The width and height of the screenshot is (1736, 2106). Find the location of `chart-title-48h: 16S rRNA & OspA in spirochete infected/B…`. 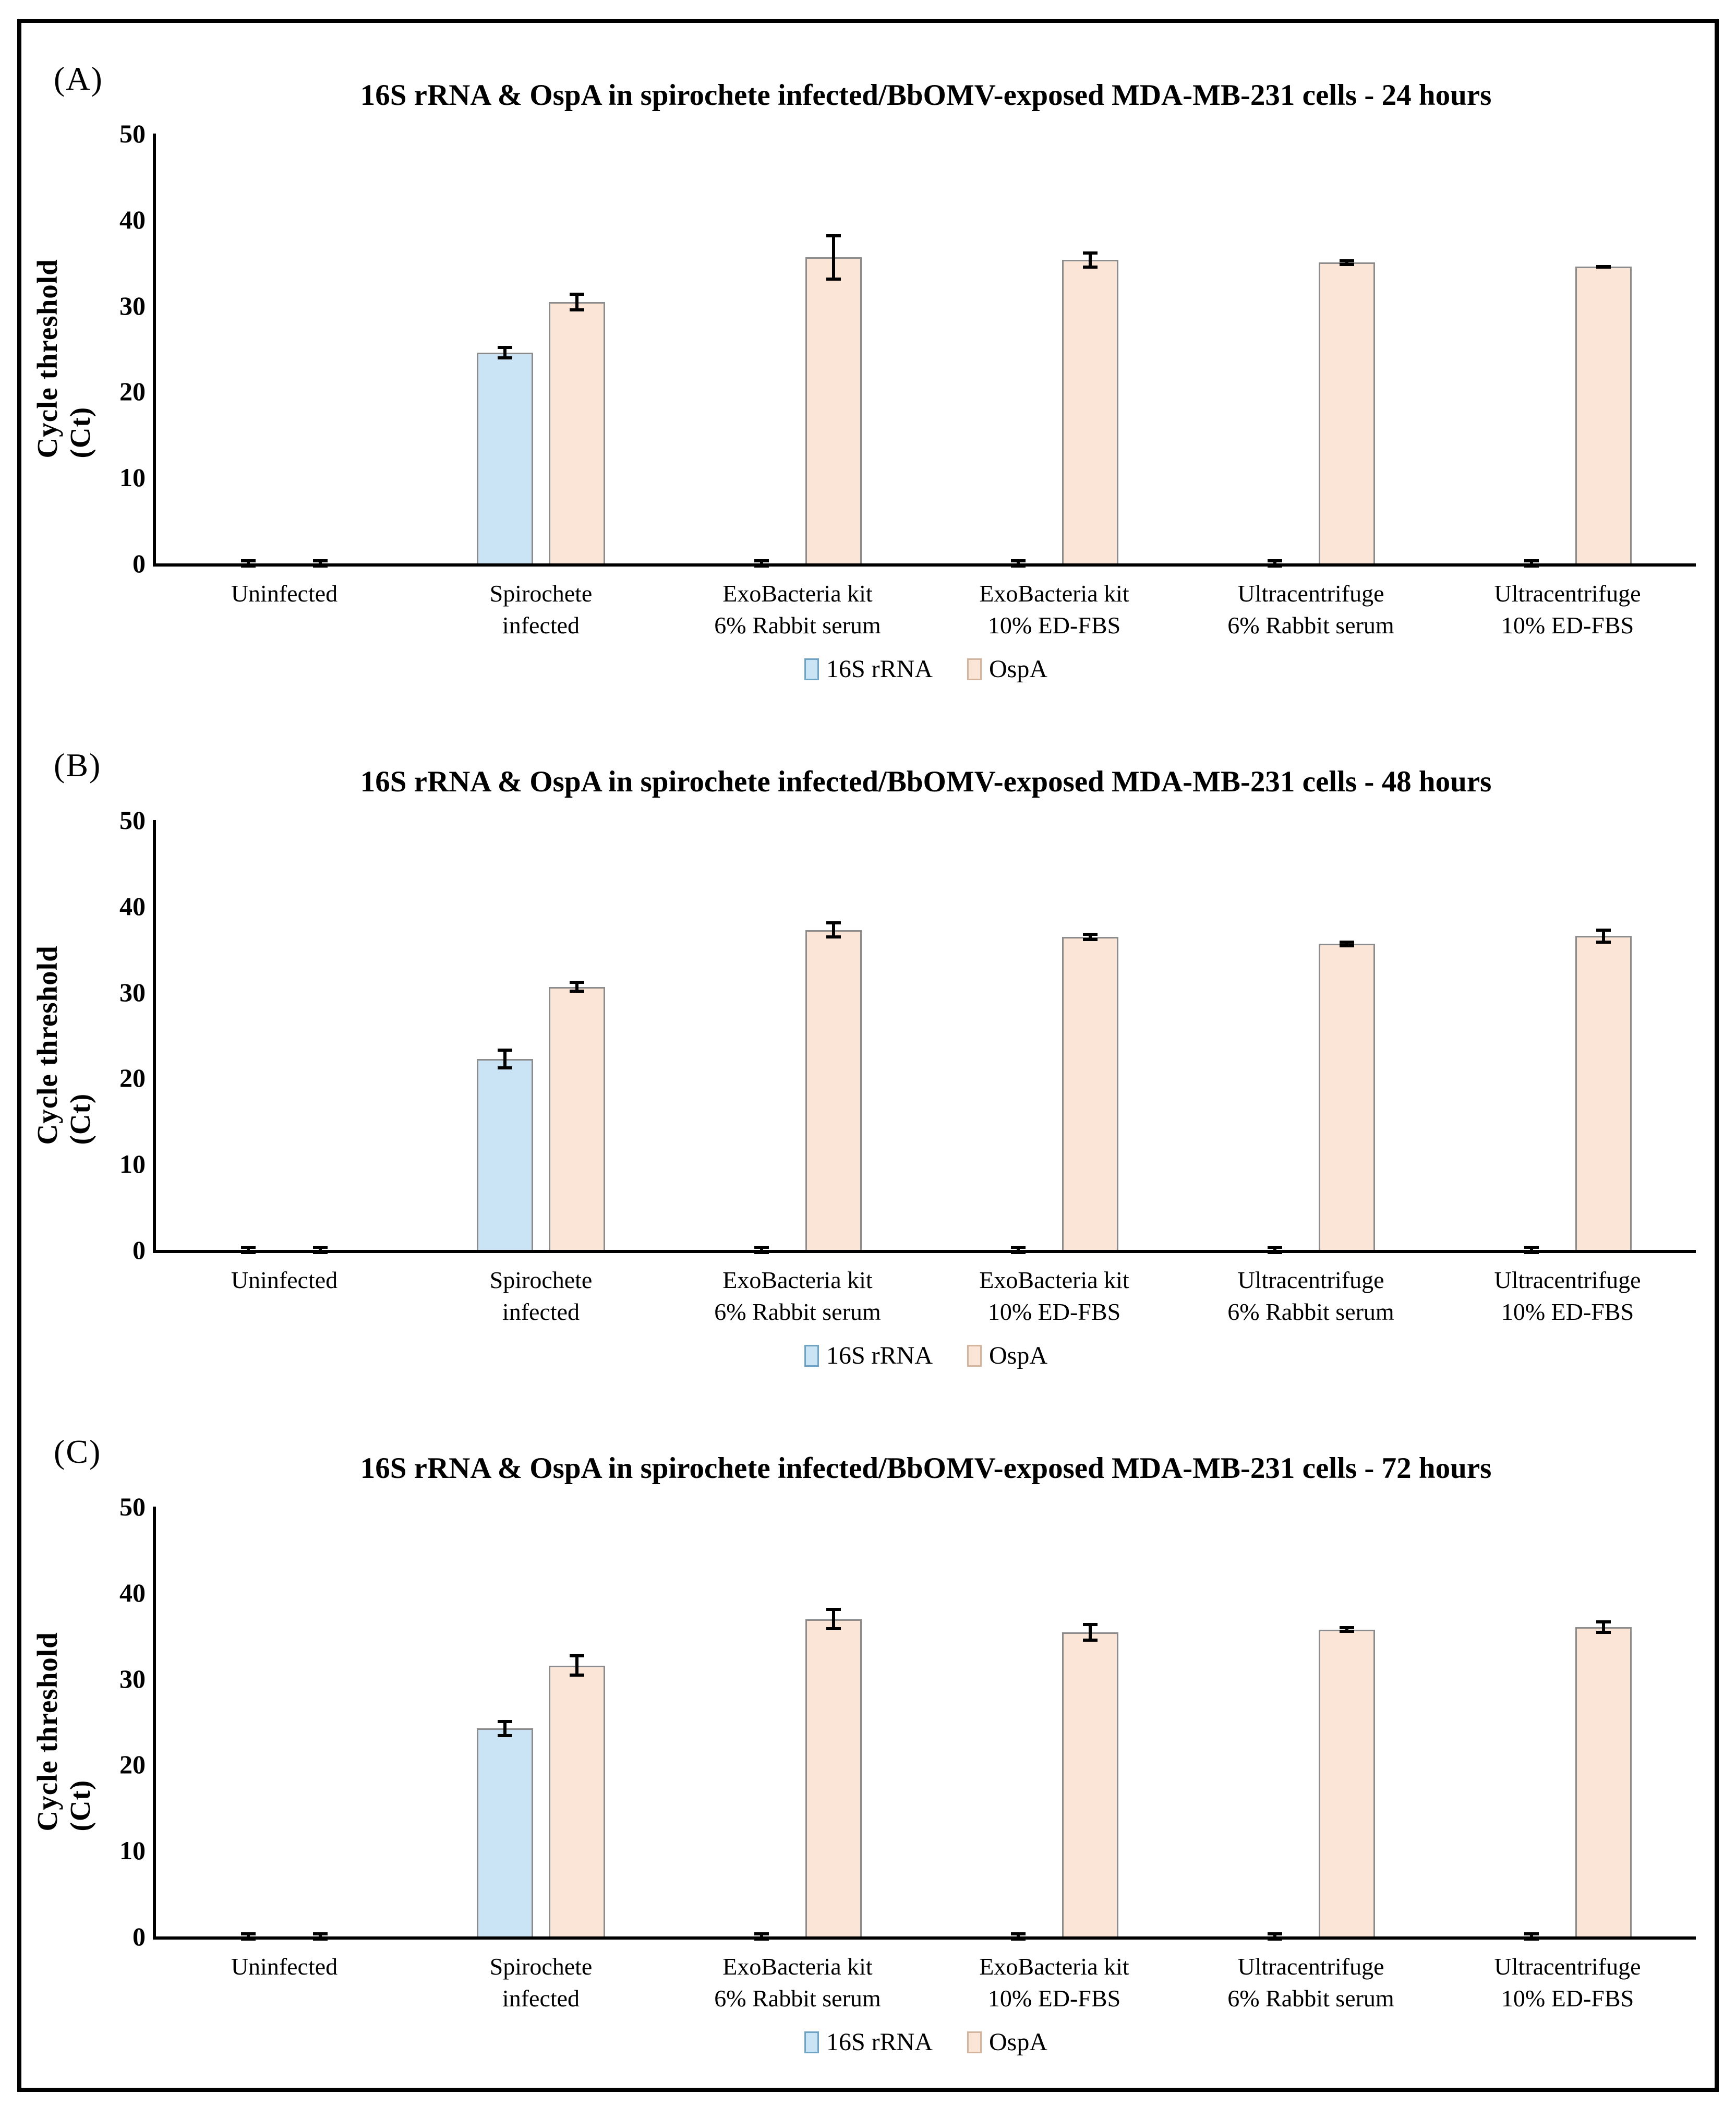

chart-title-48h: 16S rRNA & OspA in spirochete infected/B… is located at coordinates (926, 781).